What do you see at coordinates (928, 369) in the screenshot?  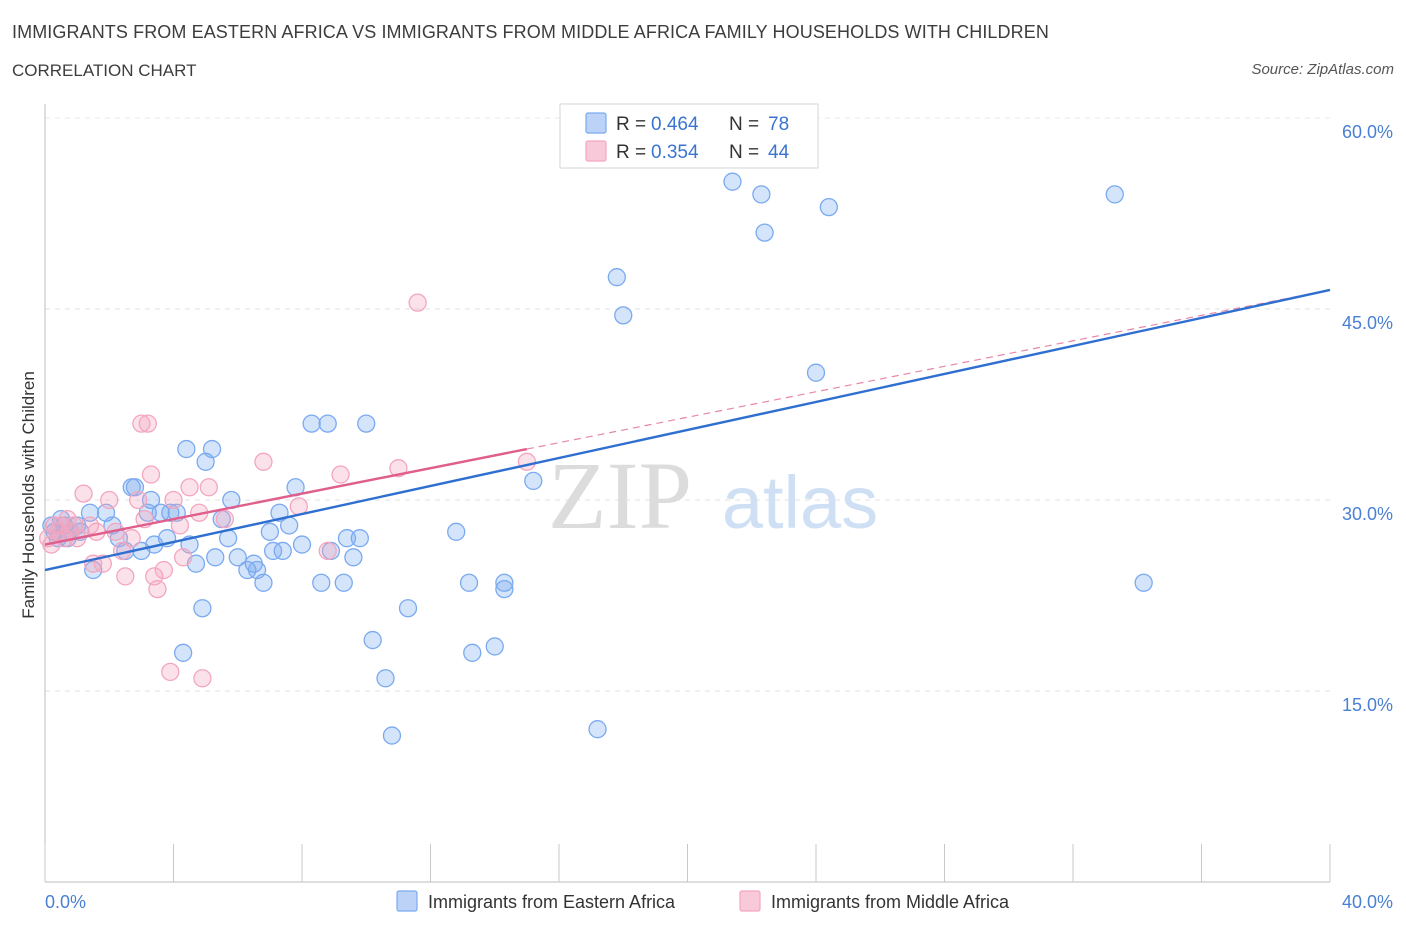 I see `trend-line-middle-africa-extension` at bounding box center [928, 369].